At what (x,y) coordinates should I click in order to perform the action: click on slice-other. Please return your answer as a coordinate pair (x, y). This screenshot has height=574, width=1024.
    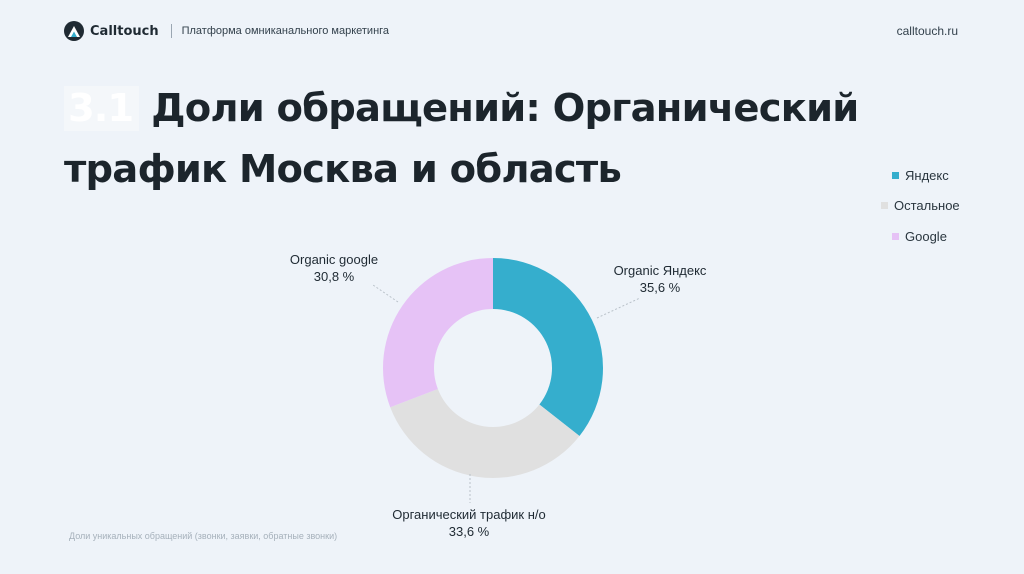
    Looking at the image, I should click on (485, 433).